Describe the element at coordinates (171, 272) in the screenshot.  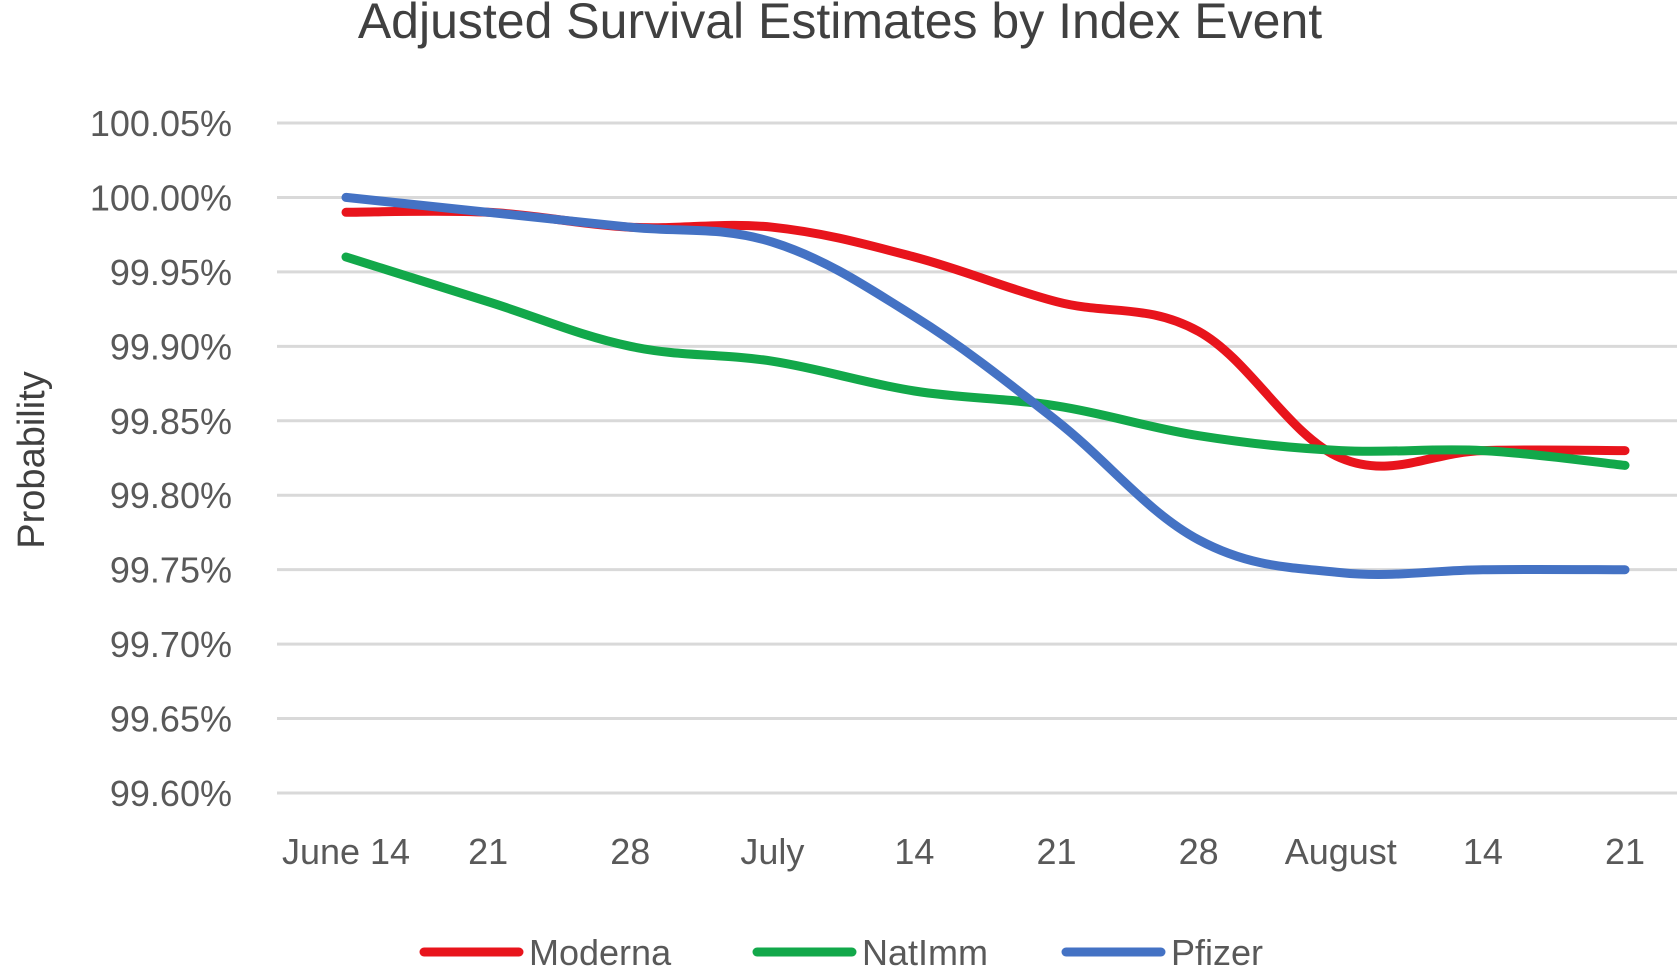
I see `y-tick-label: 99.95%` at that location.